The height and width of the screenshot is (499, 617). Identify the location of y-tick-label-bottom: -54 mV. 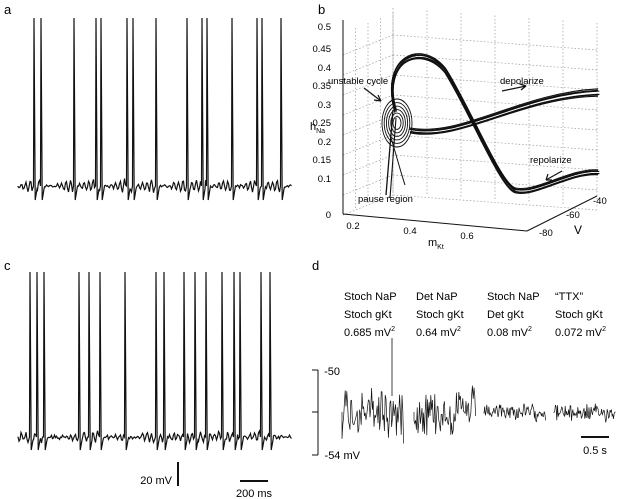
(343, 456).